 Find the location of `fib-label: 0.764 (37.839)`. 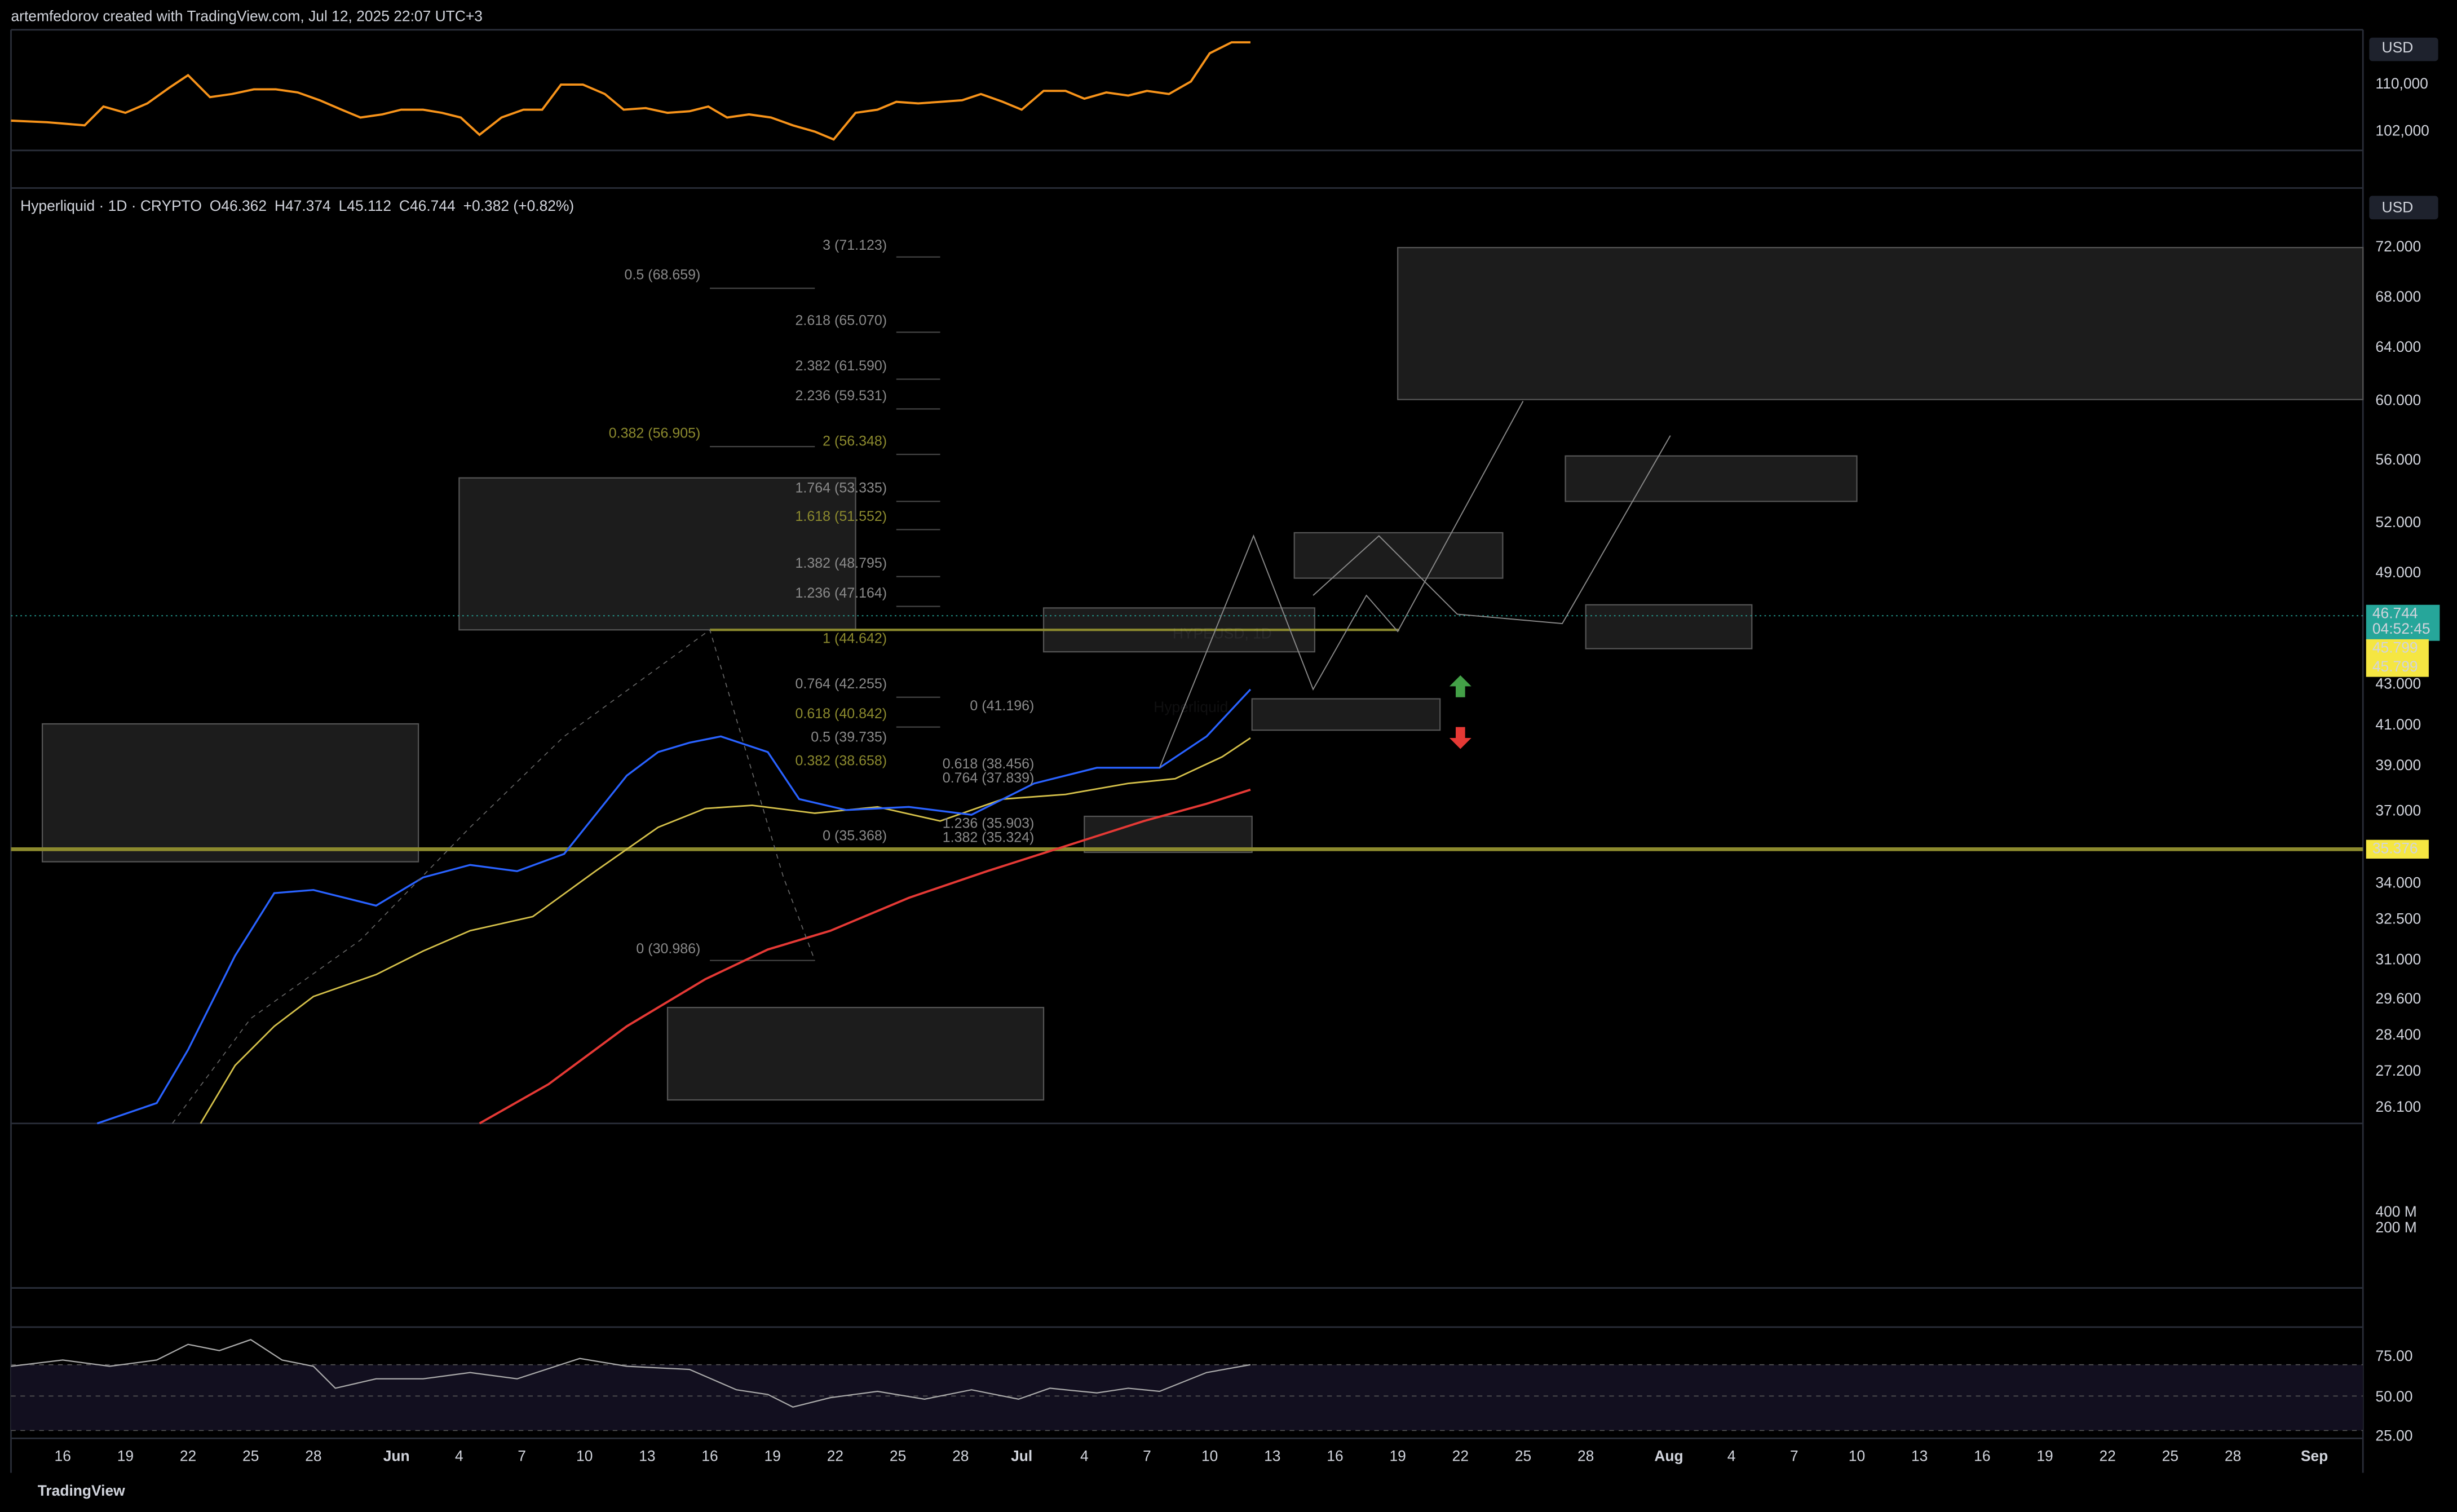

fib-label: 0.764 (37.839) is located at coordinates (989, 778).